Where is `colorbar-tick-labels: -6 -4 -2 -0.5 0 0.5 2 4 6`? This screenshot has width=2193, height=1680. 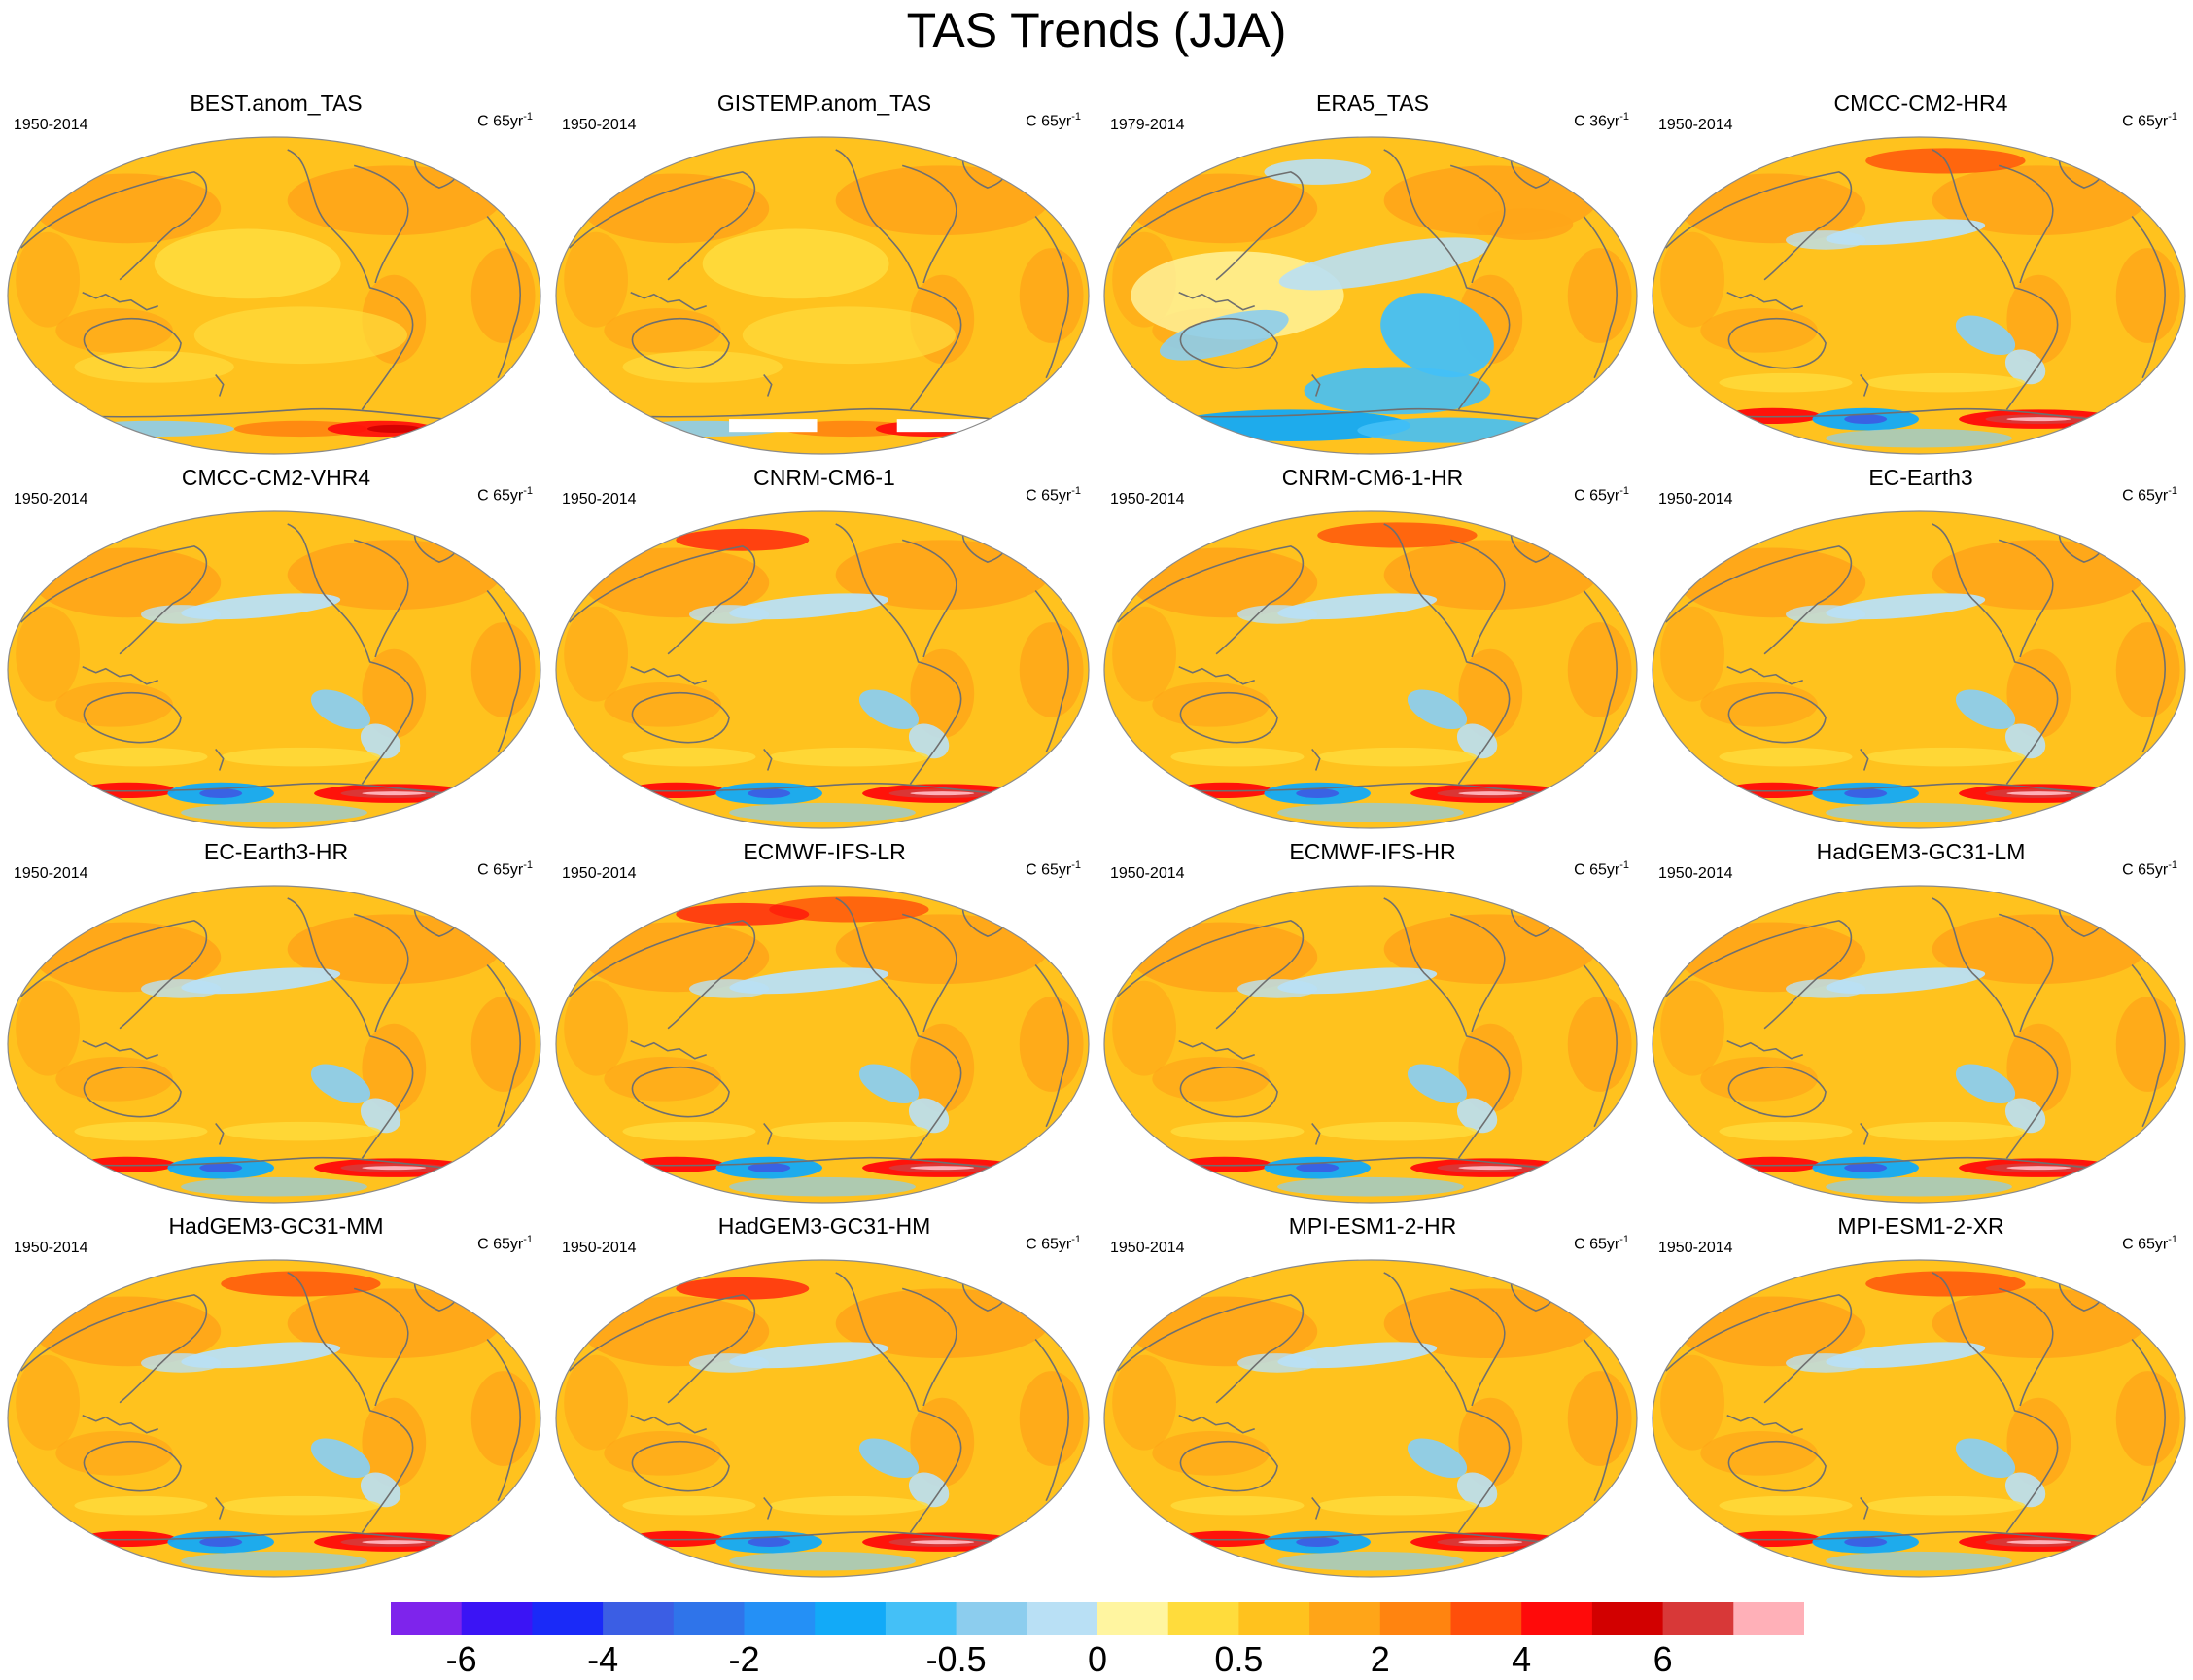 colorbar-tick-labels: -6 -4 -2 -0.5 0 0.5 2 4 6 is located at coordinates (1097, 1657).